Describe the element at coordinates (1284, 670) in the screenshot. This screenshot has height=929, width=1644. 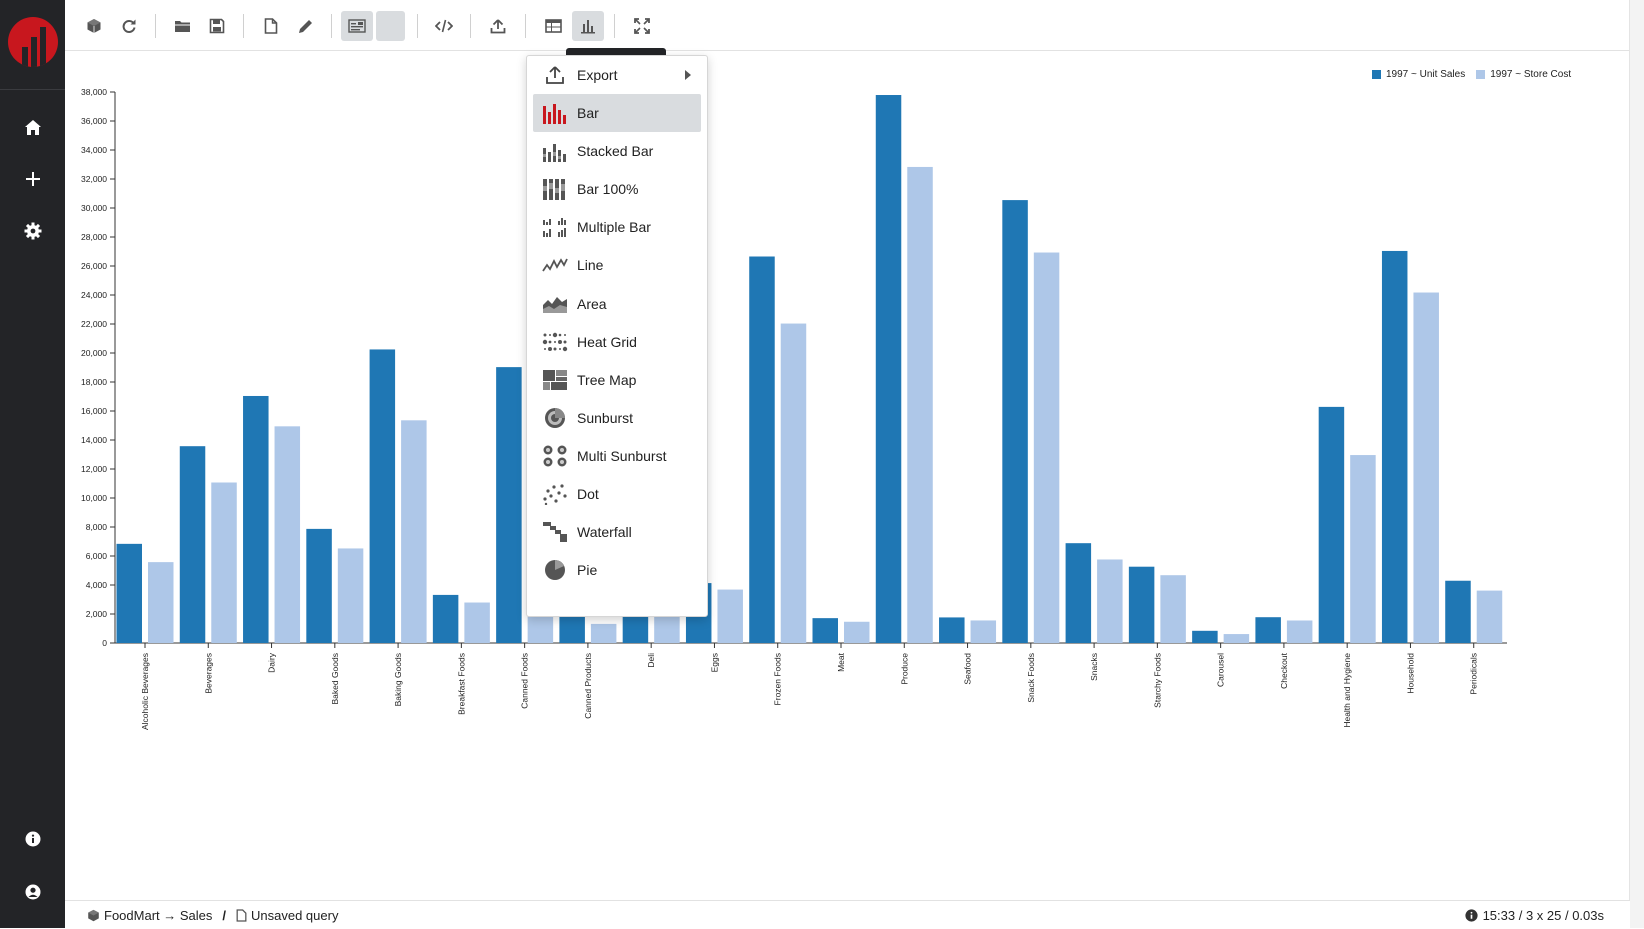
I see `x-tick-label: Checkout` at that location.